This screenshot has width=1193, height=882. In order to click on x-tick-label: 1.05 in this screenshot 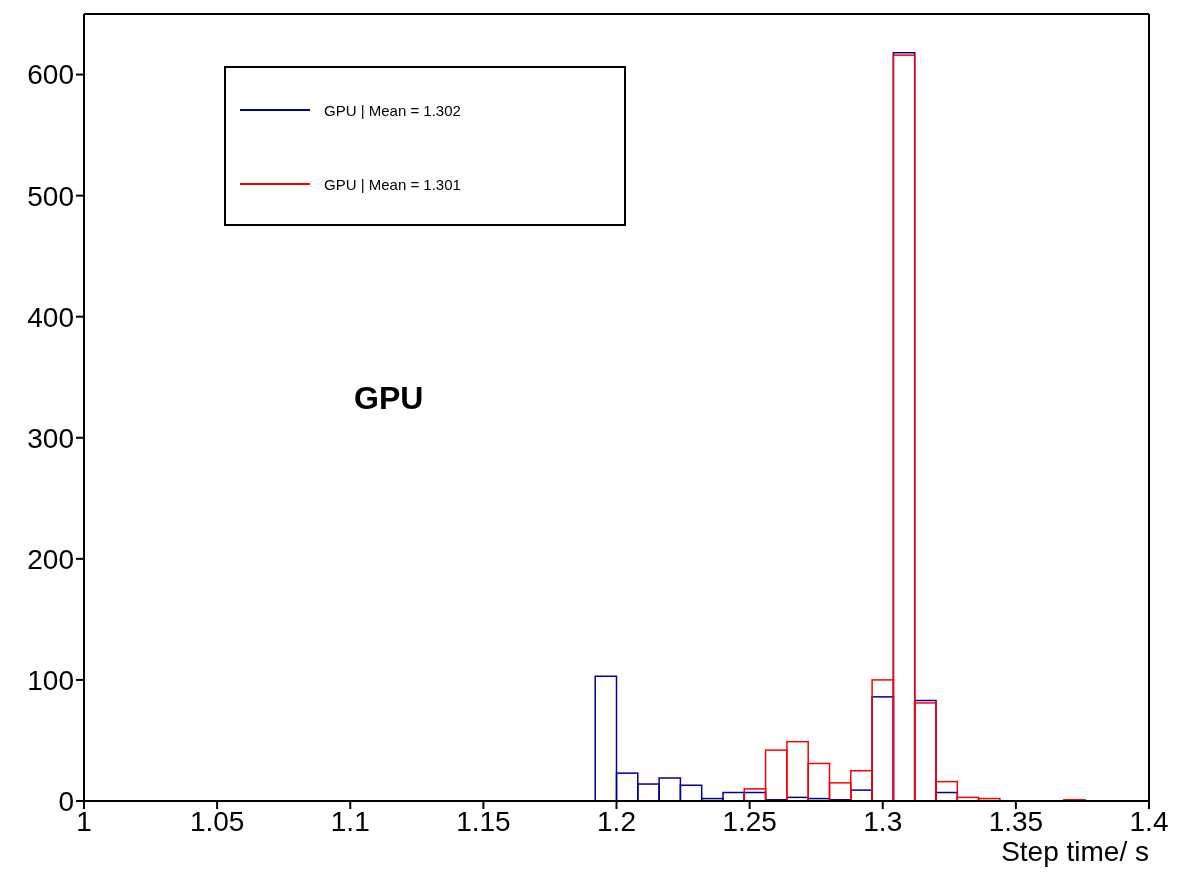, I will do `click(217, 821)`.